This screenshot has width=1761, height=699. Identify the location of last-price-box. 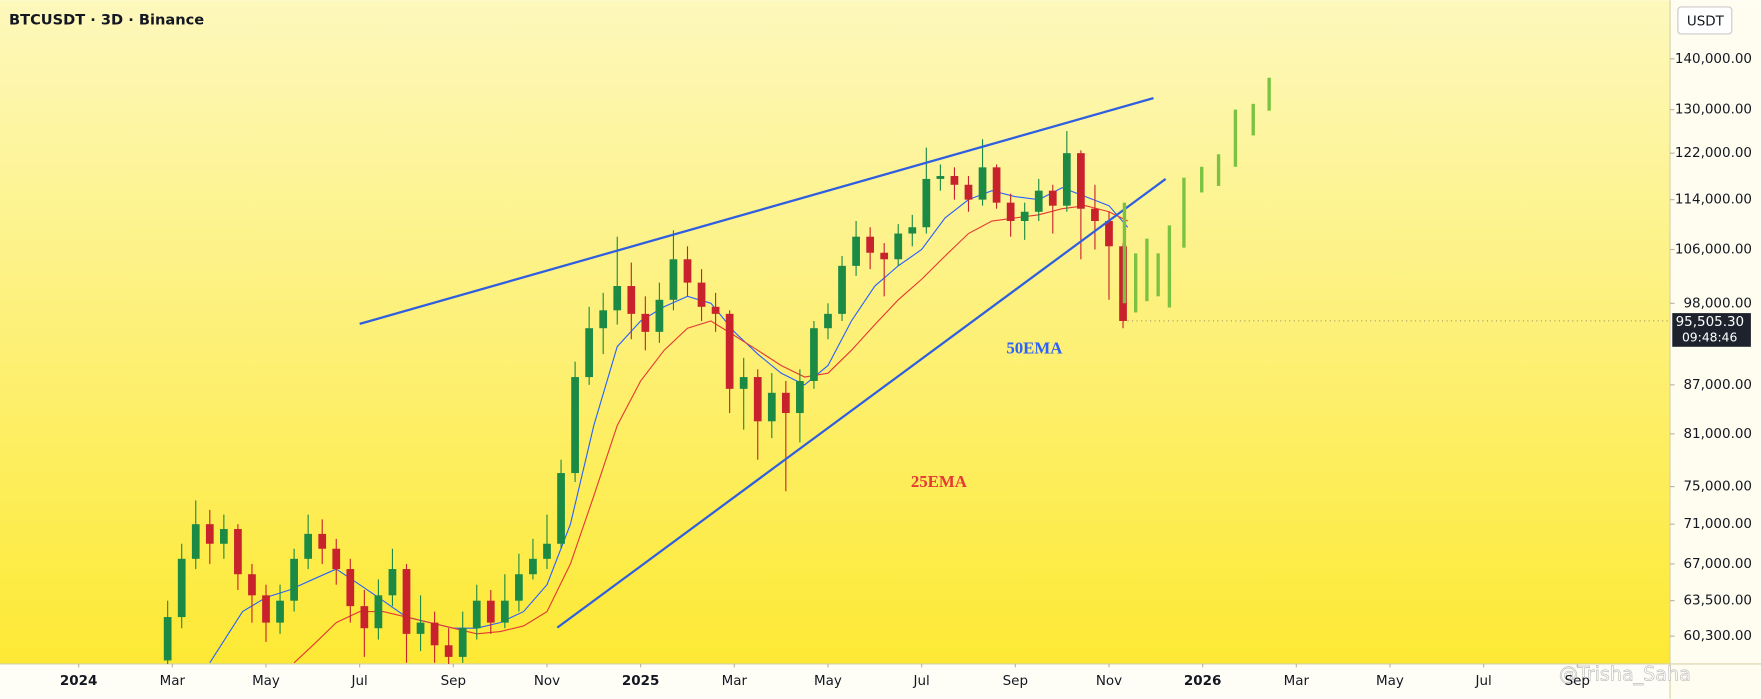
(1711, 330).